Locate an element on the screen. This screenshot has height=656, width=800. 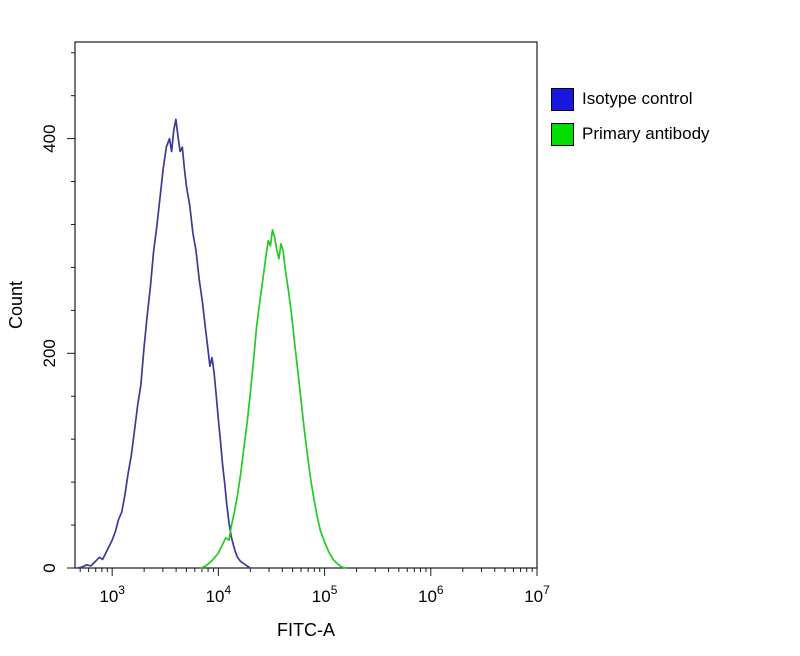
x-tick-label: 10⁴ is located at coordinates (219, 594).